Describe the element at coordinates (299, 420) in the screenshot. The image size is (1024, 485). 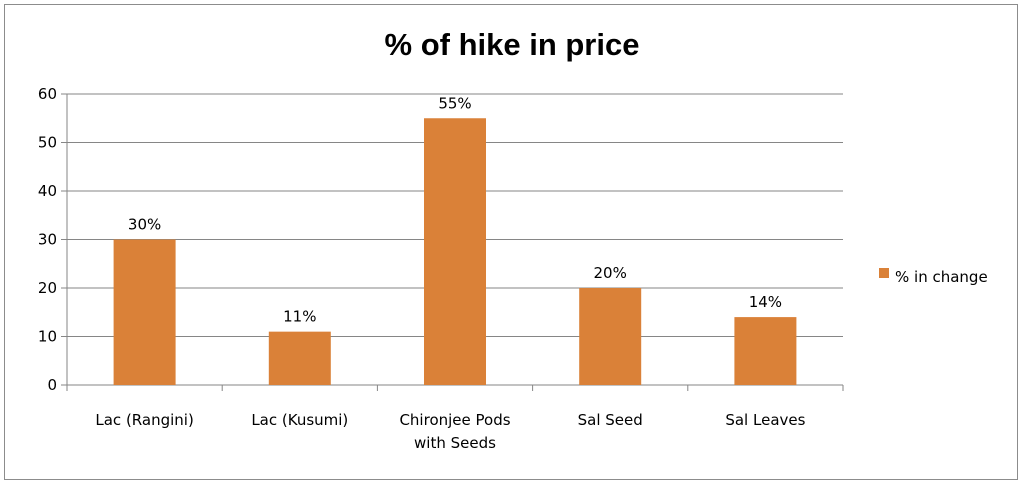
I see `x-tick-label: Lac (Kusumi)` at that location.